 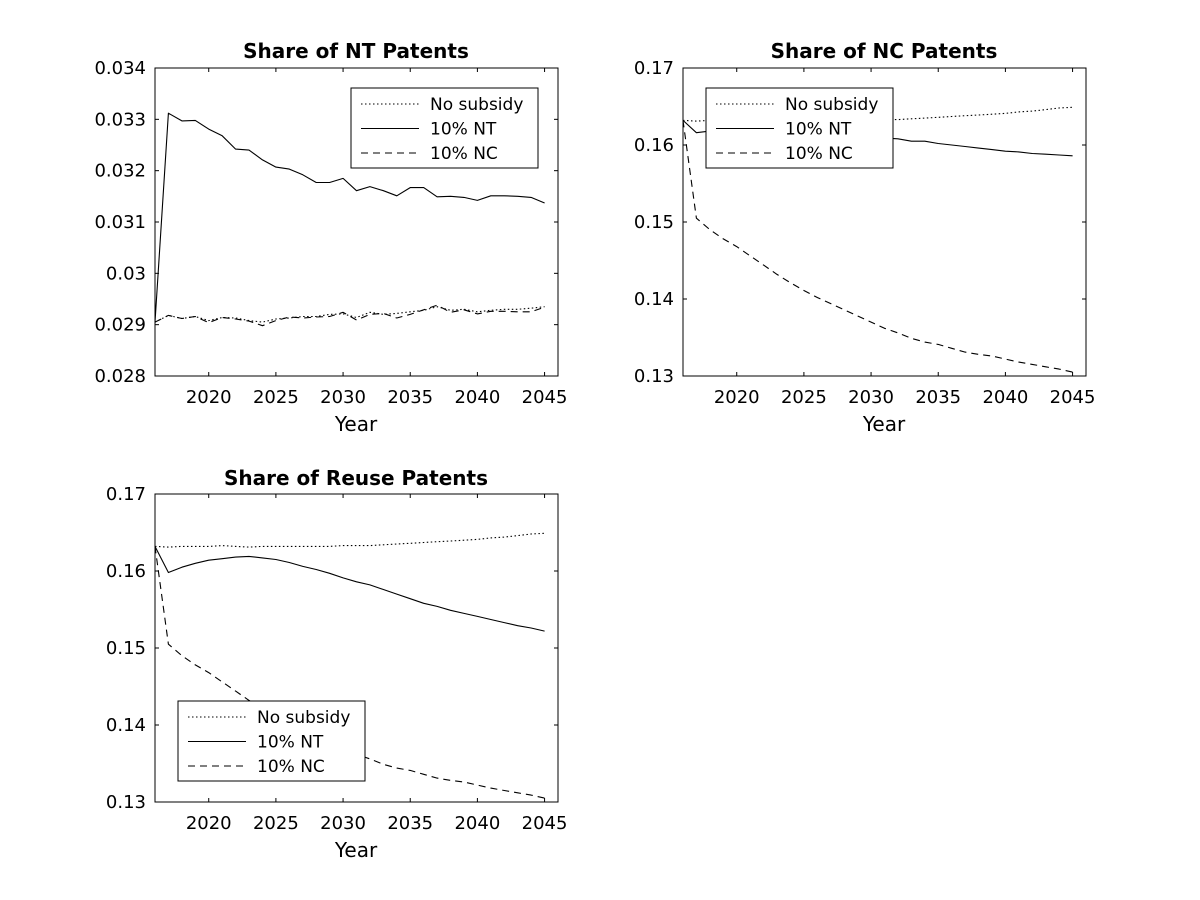 What do you see at coordinates (356, 478) in the screenshot?
I see `chart-title: Share of Reuse Patents` at bounding box center [356, 478].